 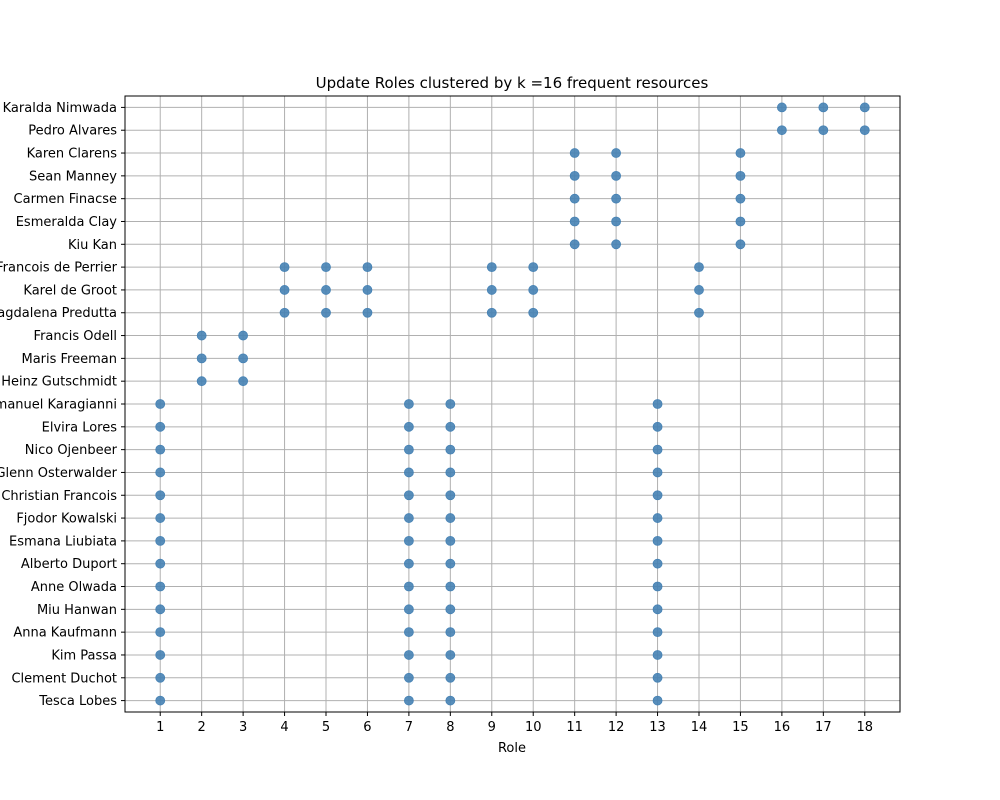 What do you see at coordinates (58, 313) in the screenshot?
I see `y-tick-label: Magdalena Predutta` at bounding box center [58, 313].